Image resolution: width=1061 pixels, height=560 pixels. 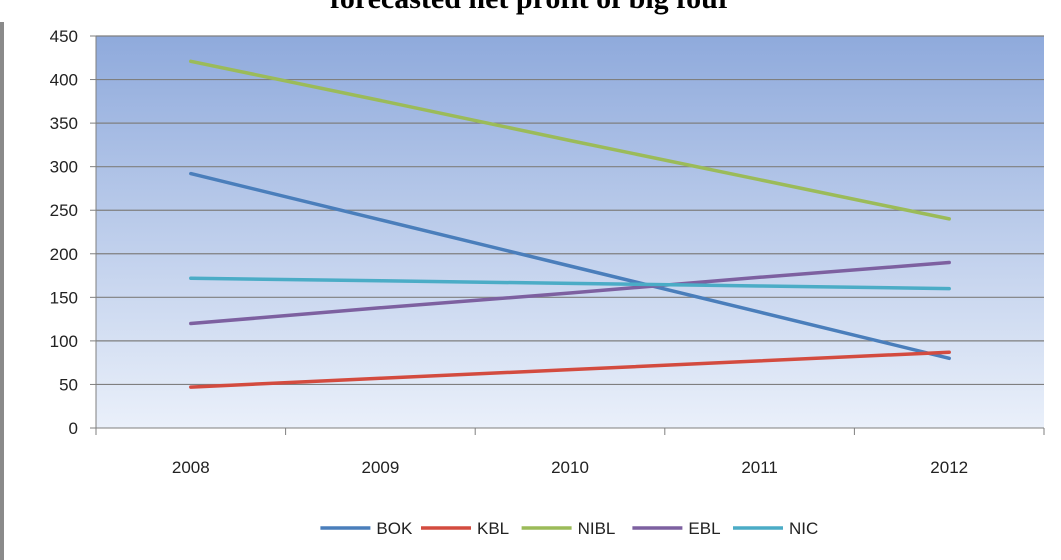 What do you see at coordinates (68, 384) in the screenshot?
I see `y-tick-label: 50` at bounding box center [68, 384].